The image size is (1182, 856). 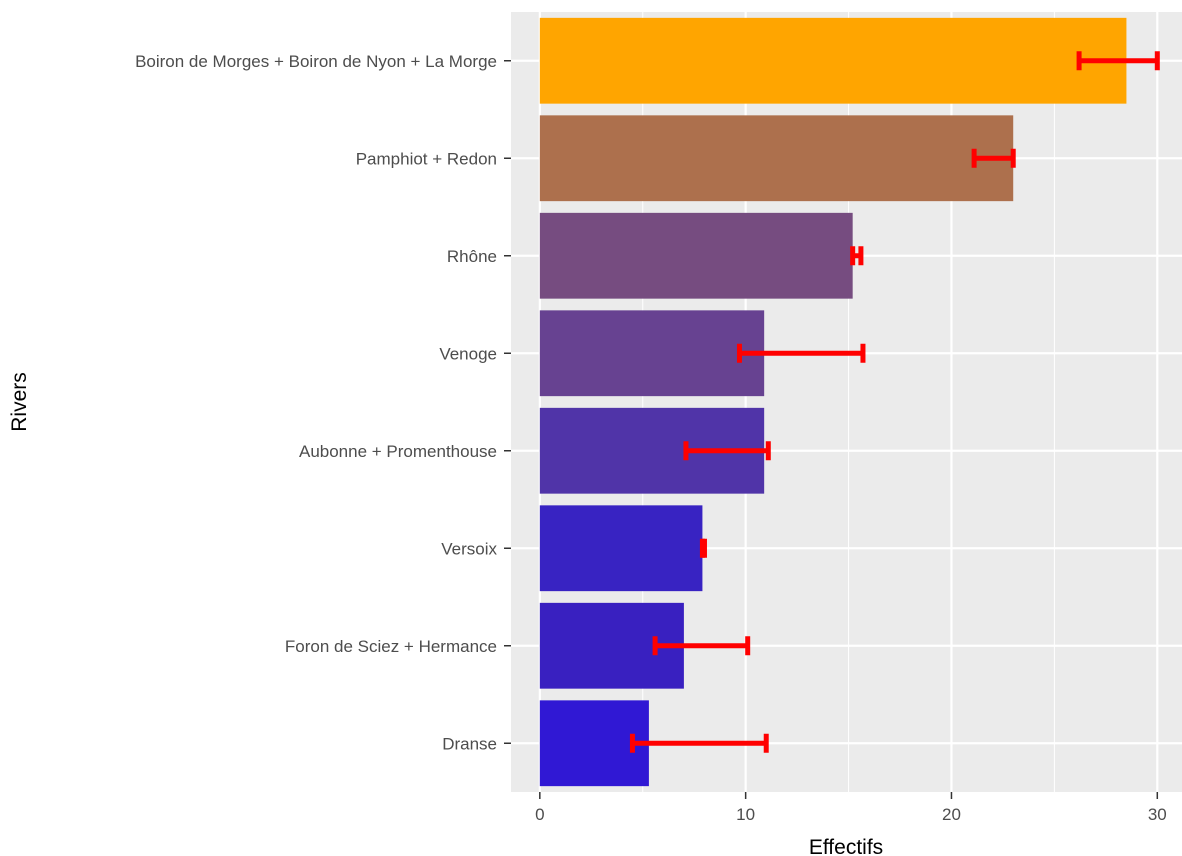 I want to click on y-tick-label: Aubonne + Promenthouse, so click(x=398, y=451).